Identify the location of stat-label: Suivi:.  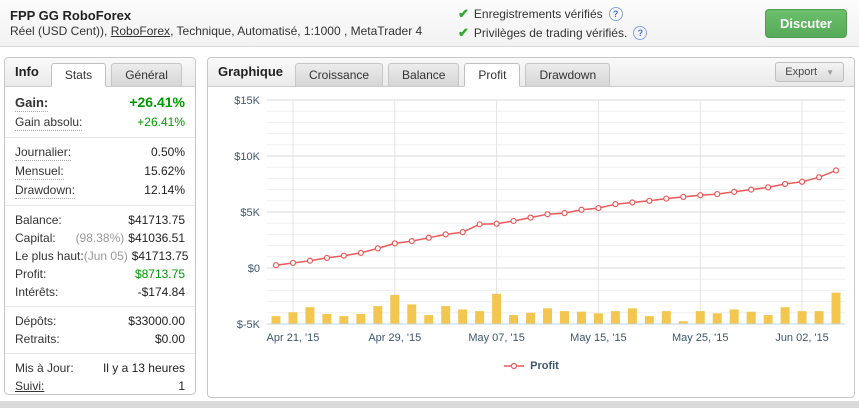
(30, 386).